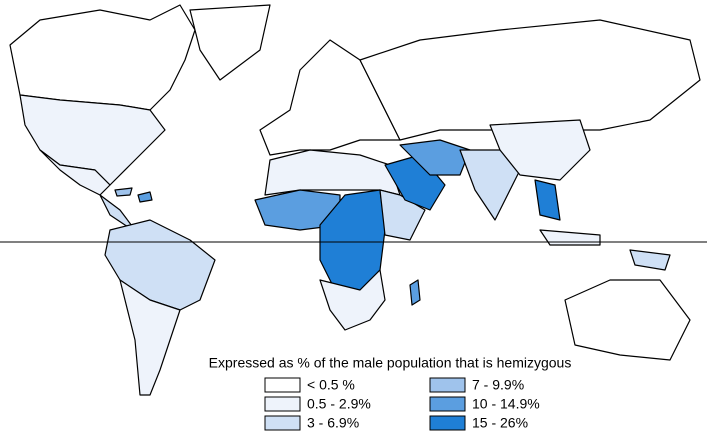  I want to click on legend-label: 0.5 - 2.9%, so click(339, 404).